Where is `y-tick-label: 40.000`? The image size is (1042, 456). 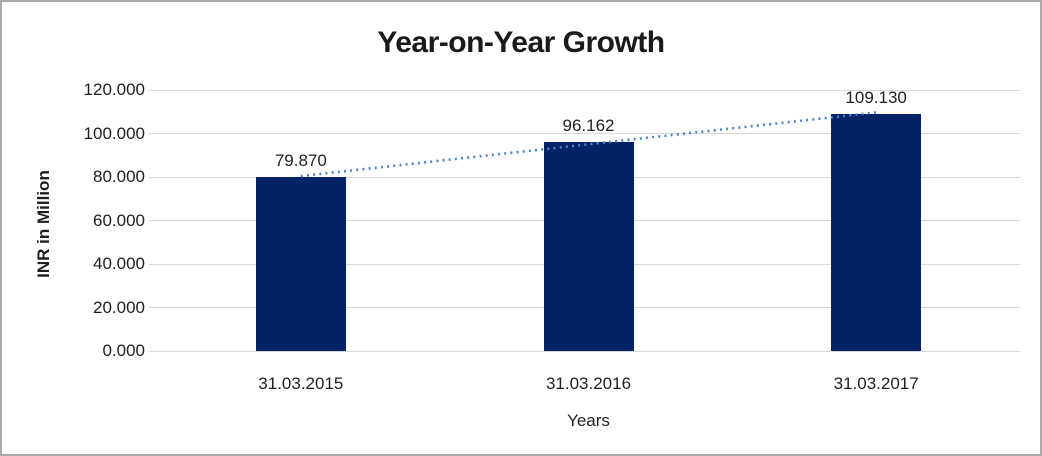 y-tick-label: 40.000 is located at coordinates (119, 263).